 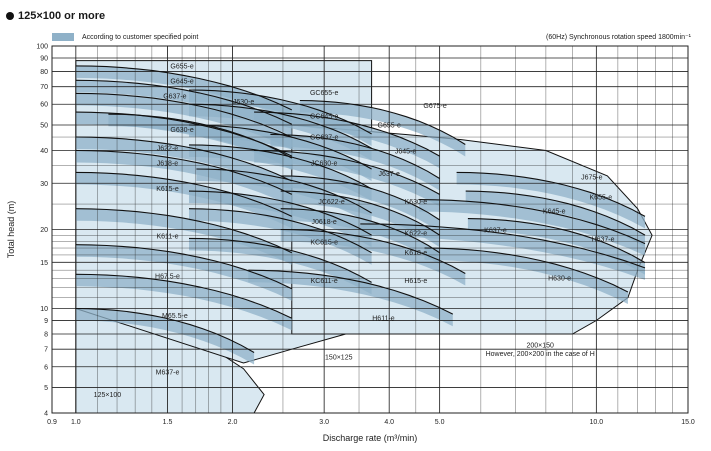 I want to click on pump-label: H615-e, so click(x=415, y=281).